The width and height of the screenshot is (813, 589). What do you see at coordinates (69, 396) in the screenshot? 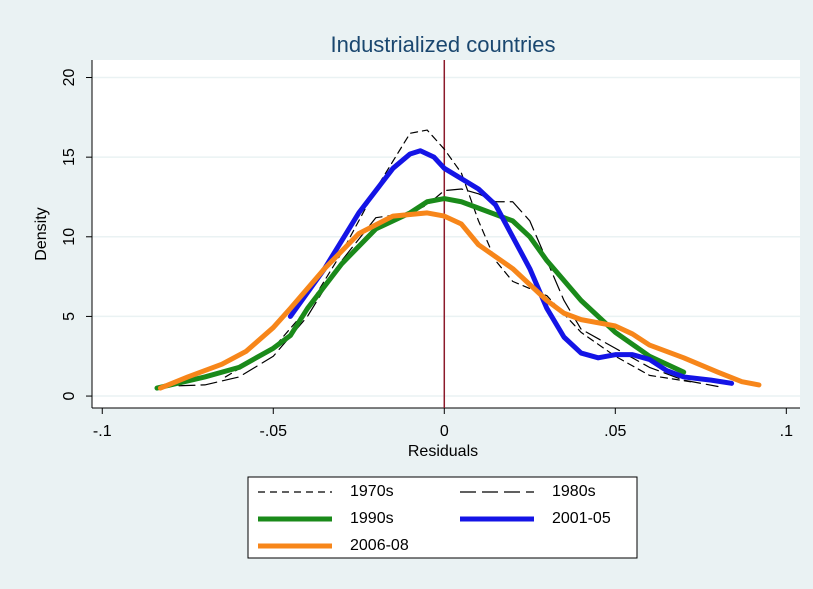
I see `y-tick-label: 0` at bounding box center [69, 396].